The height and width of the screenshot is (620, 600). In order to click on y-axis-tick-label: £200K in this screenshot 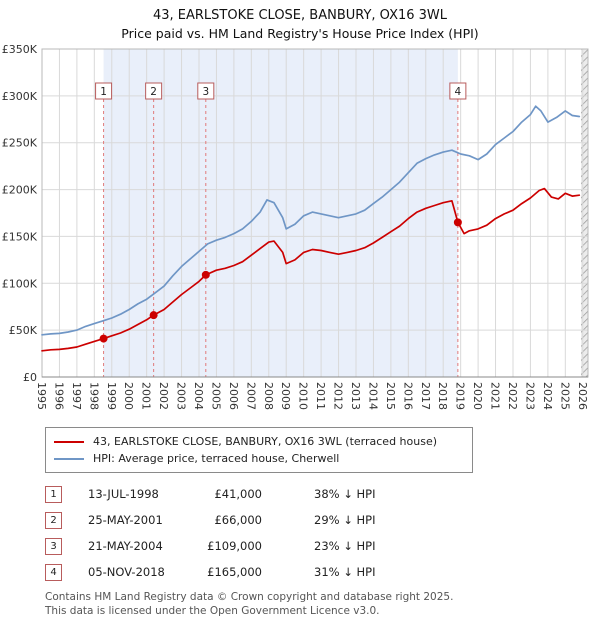, I will do `click(20, 190)`.